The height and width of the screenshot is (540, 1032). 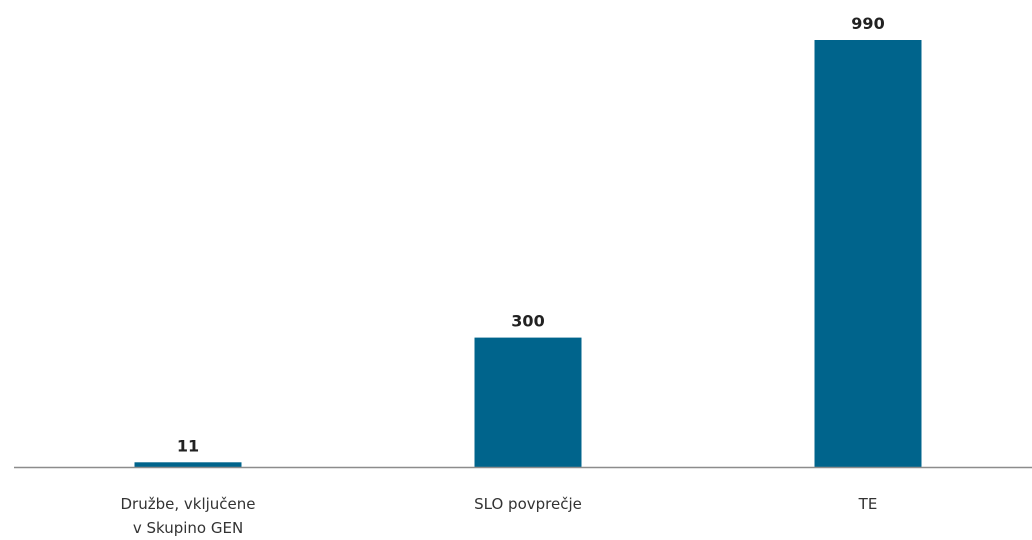 I want to click on data-label-1: 300, so click(x=527, y=321).